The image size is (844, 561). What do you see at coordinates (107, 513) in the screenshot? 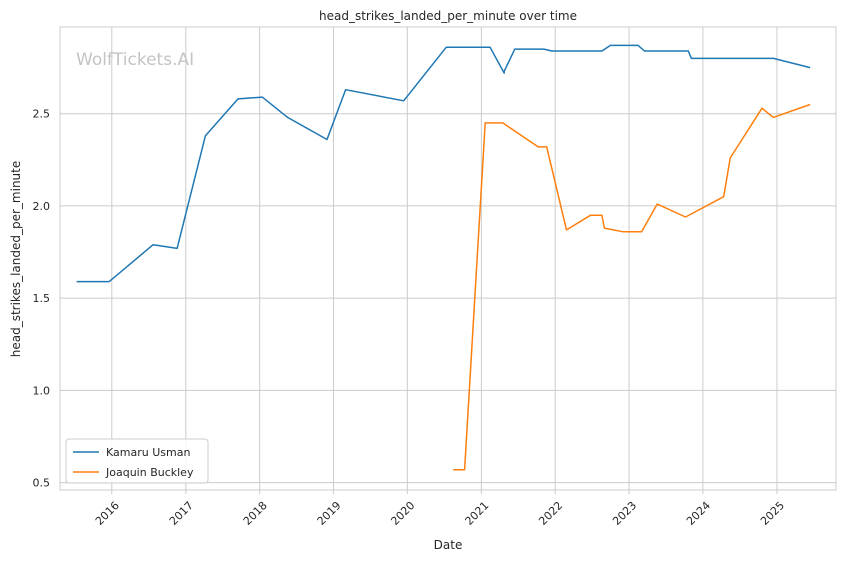
I see `x-tick-label: 2016` at bounding box center [107, 513].